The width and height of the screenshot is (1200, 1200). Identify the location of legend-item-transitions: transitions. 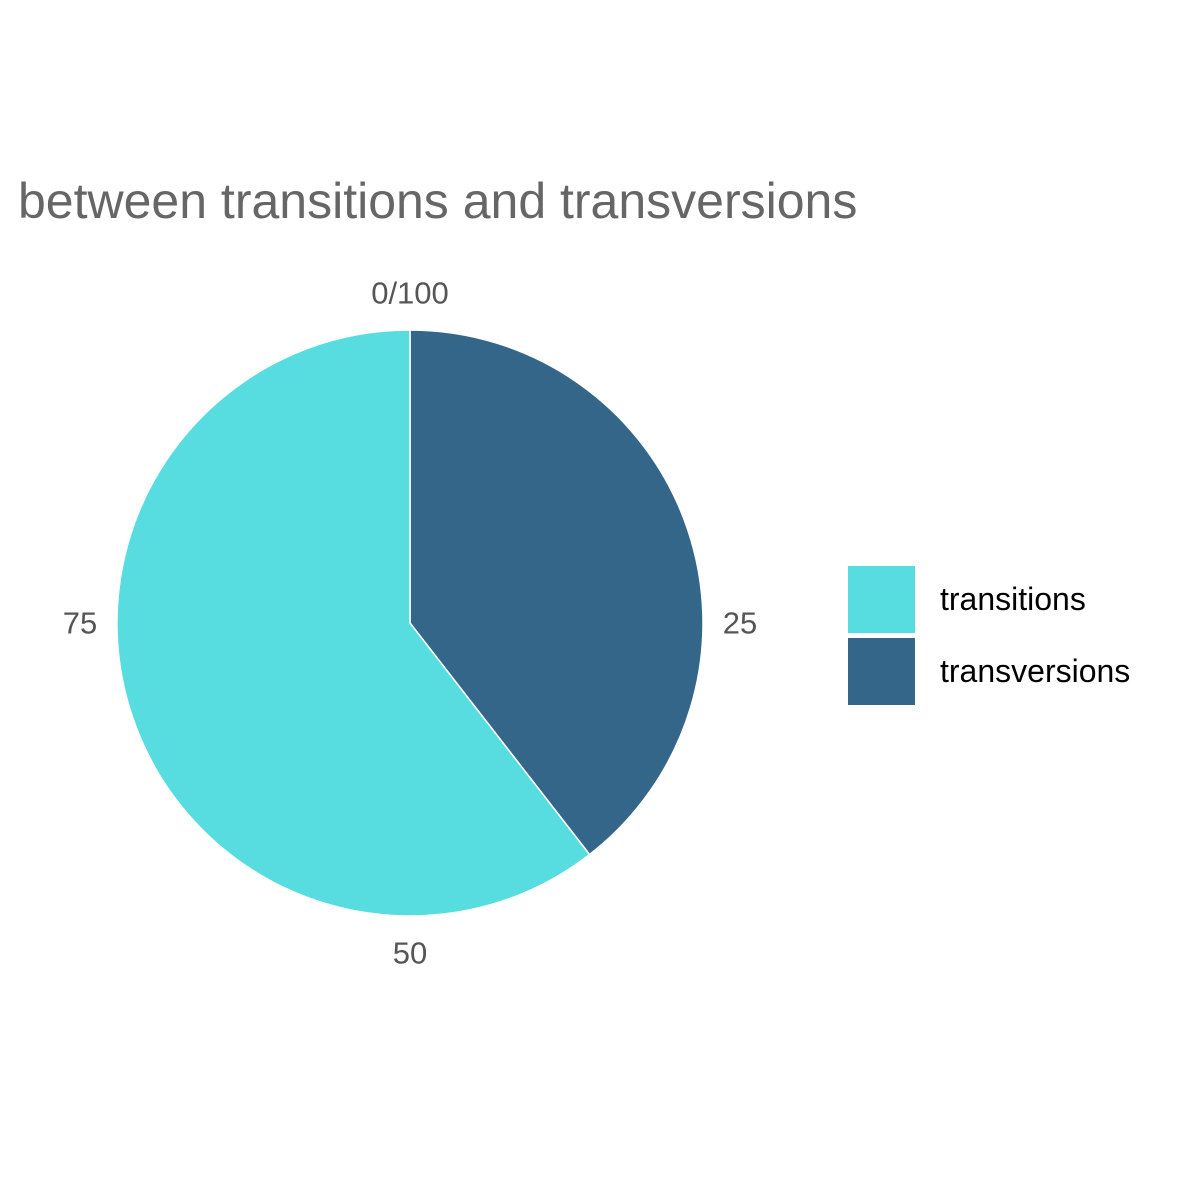
(989, 599).